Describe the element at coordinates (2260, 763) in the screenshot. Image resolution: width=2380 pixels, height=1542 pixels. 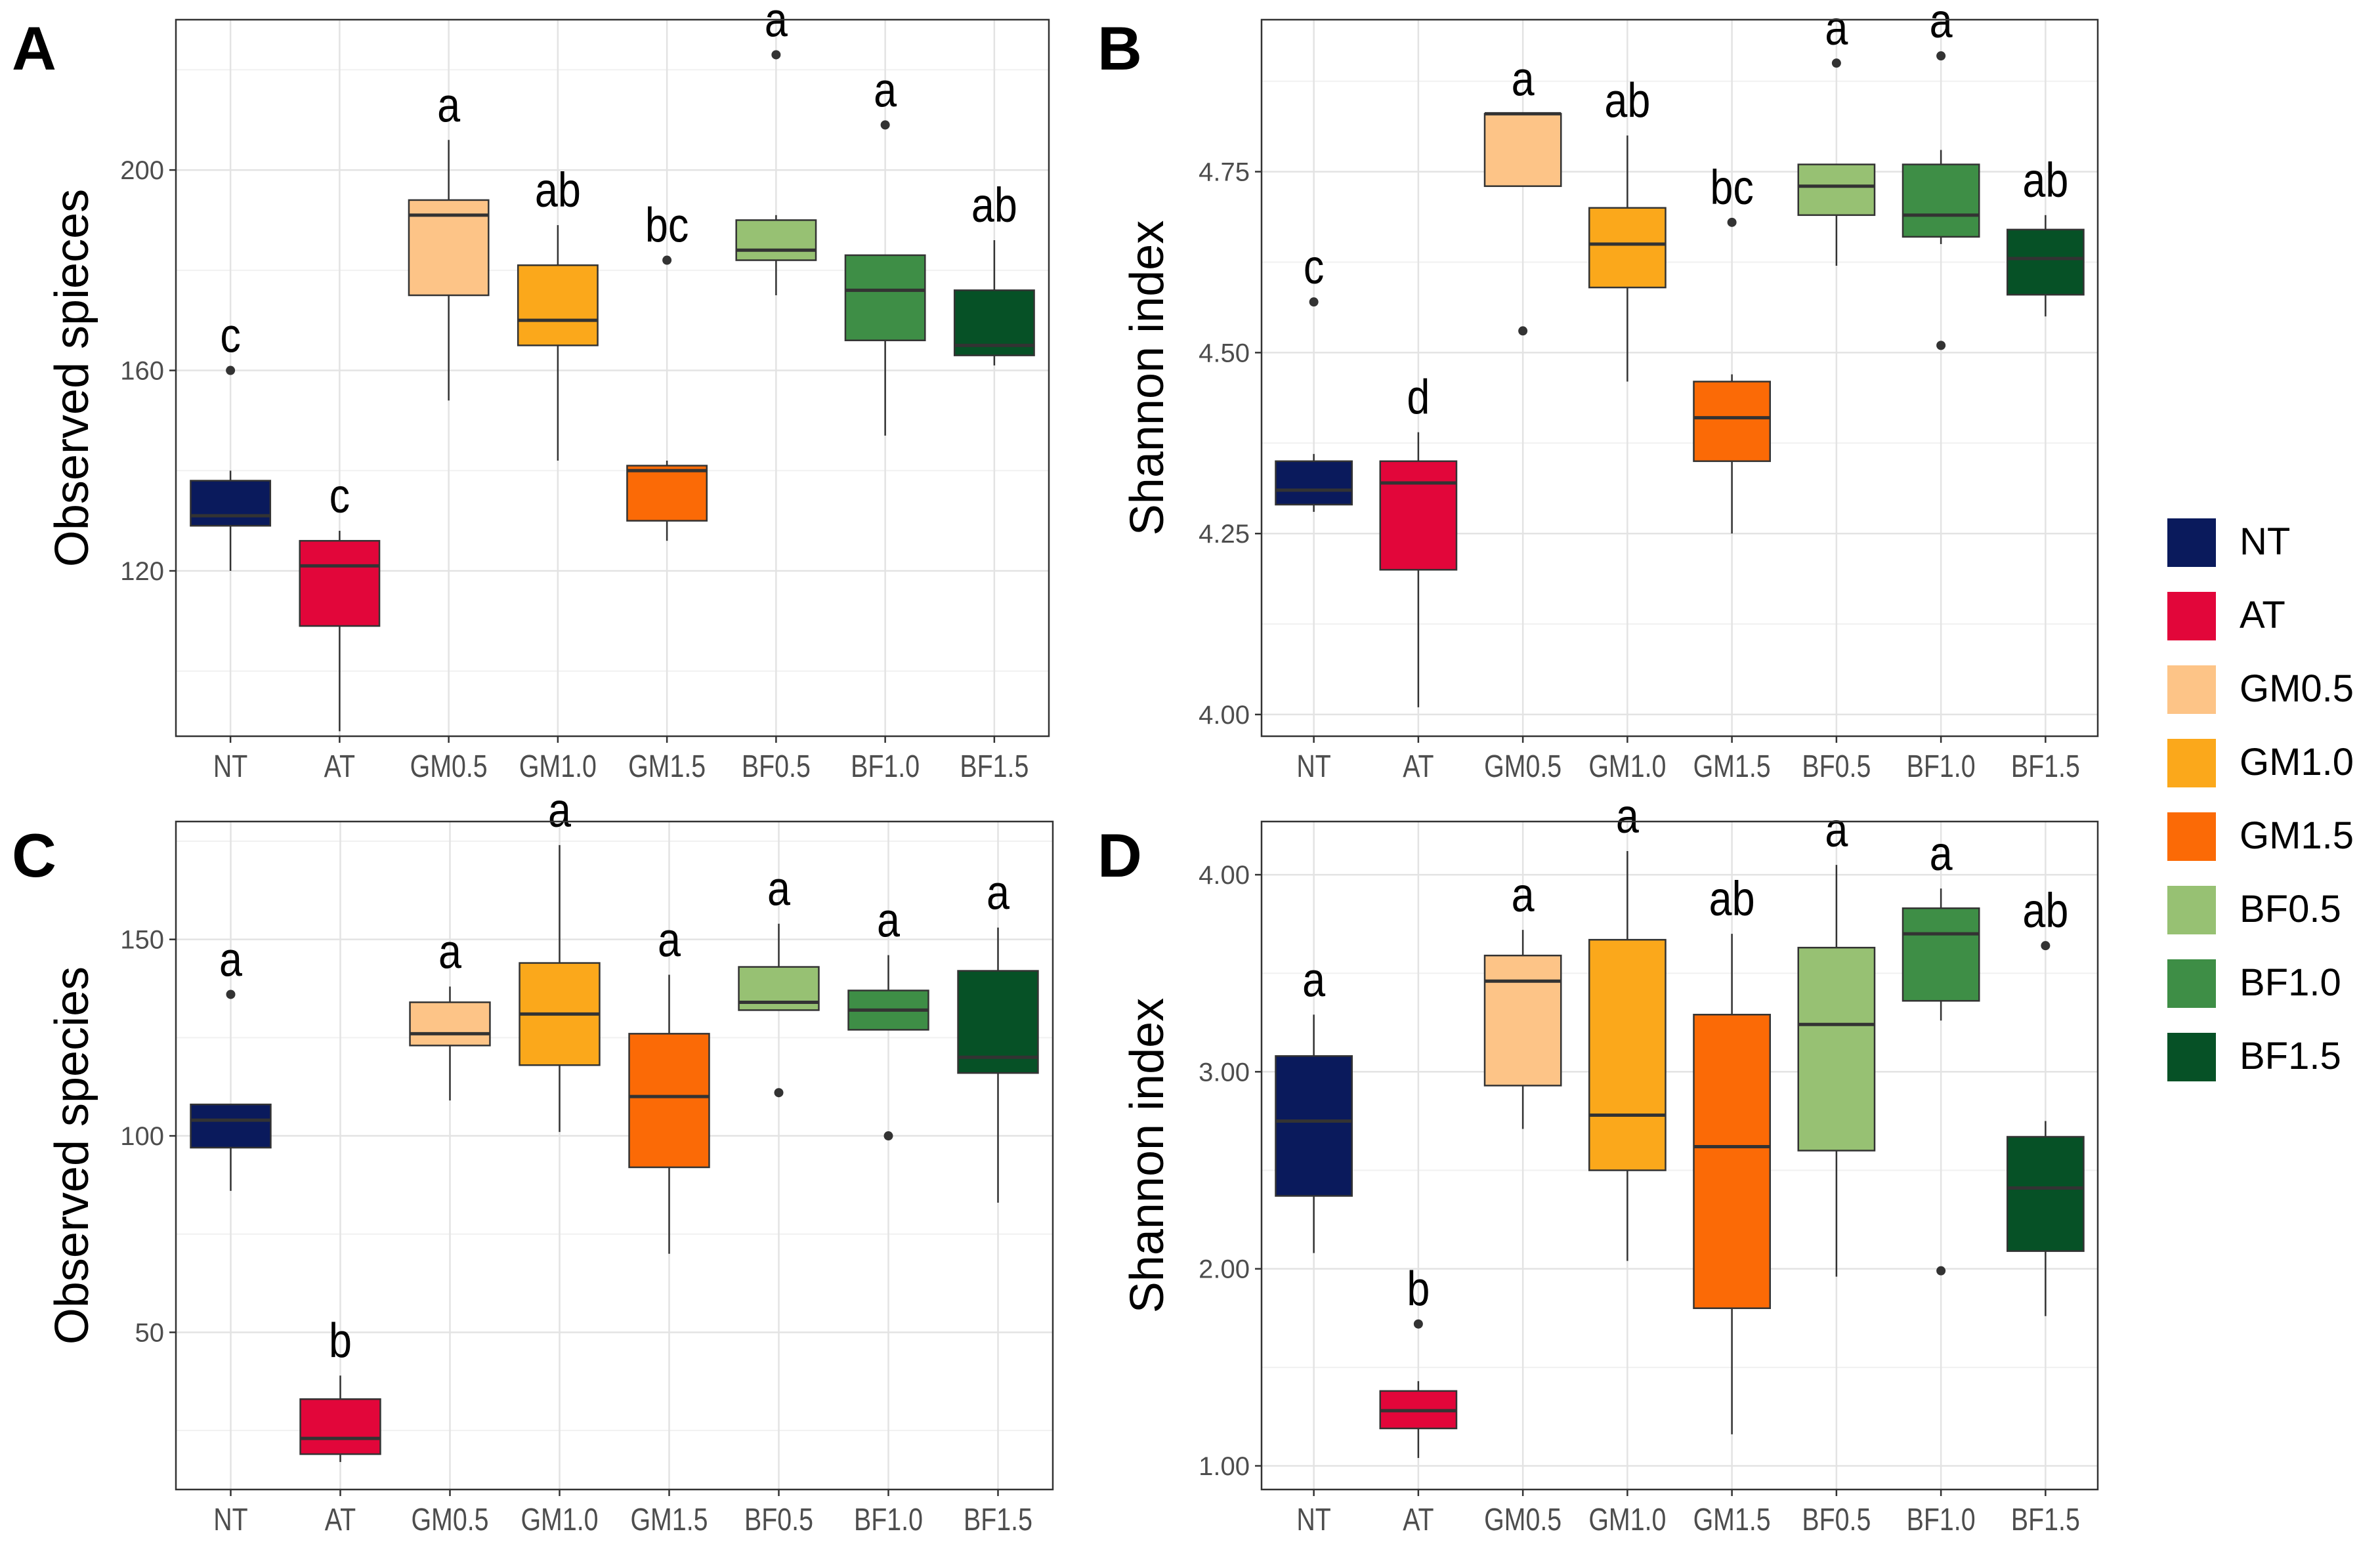
I see `legend-item: GM1.0` at that location.